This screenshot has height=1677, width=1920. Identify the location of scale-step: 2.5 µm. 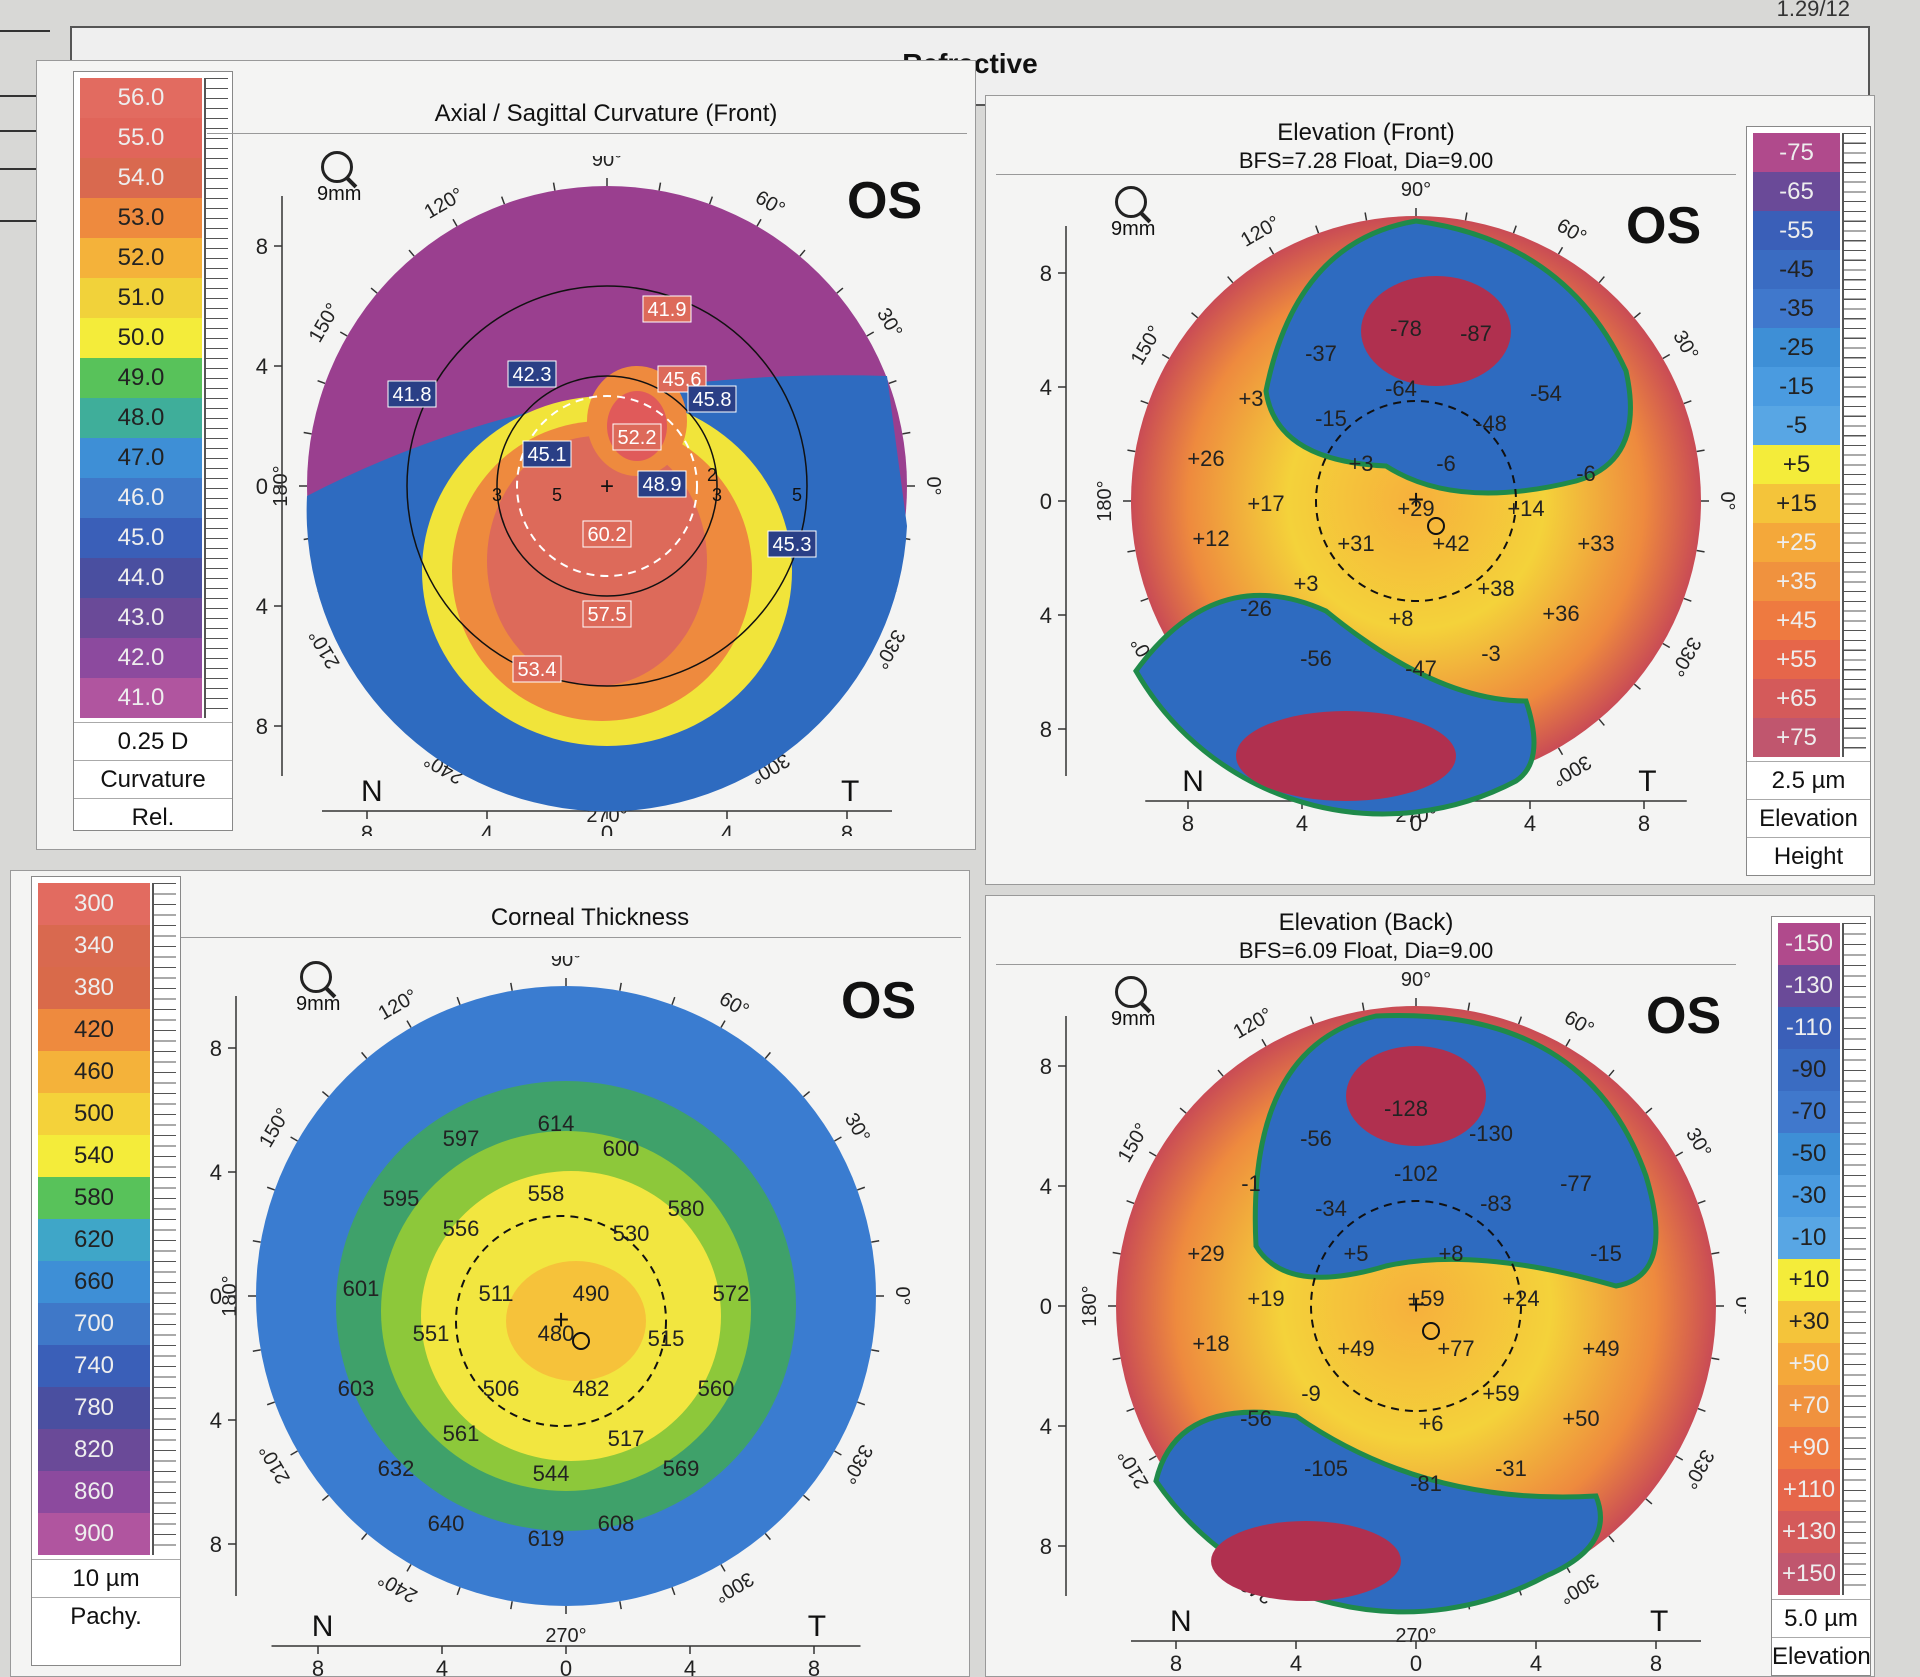
(1808, 780).